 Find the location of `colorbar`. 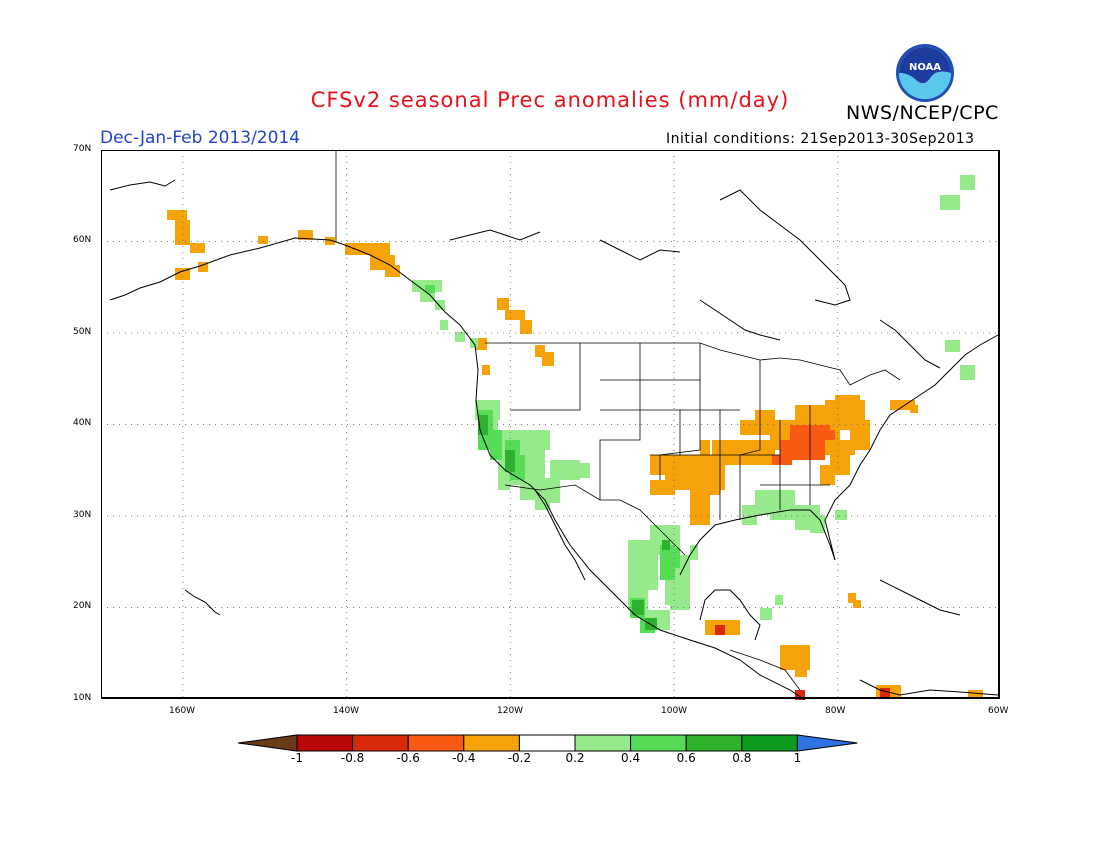

colorbar is located at coordinates (548, 743).